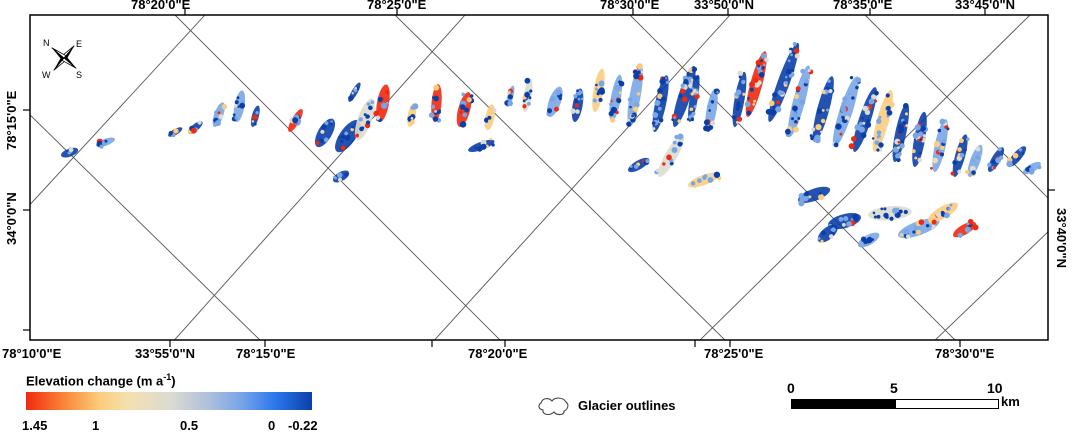 The height and width of the screenshot is (433, 1072). I want to click on colorbar-tick-5: -0.22, so click(303, 425).